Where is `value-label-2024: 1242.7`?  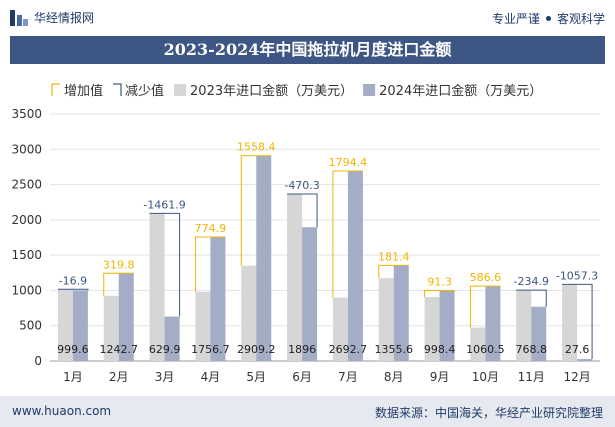
value-label-2024: 1242.7 is located at coordinates (119, 349).